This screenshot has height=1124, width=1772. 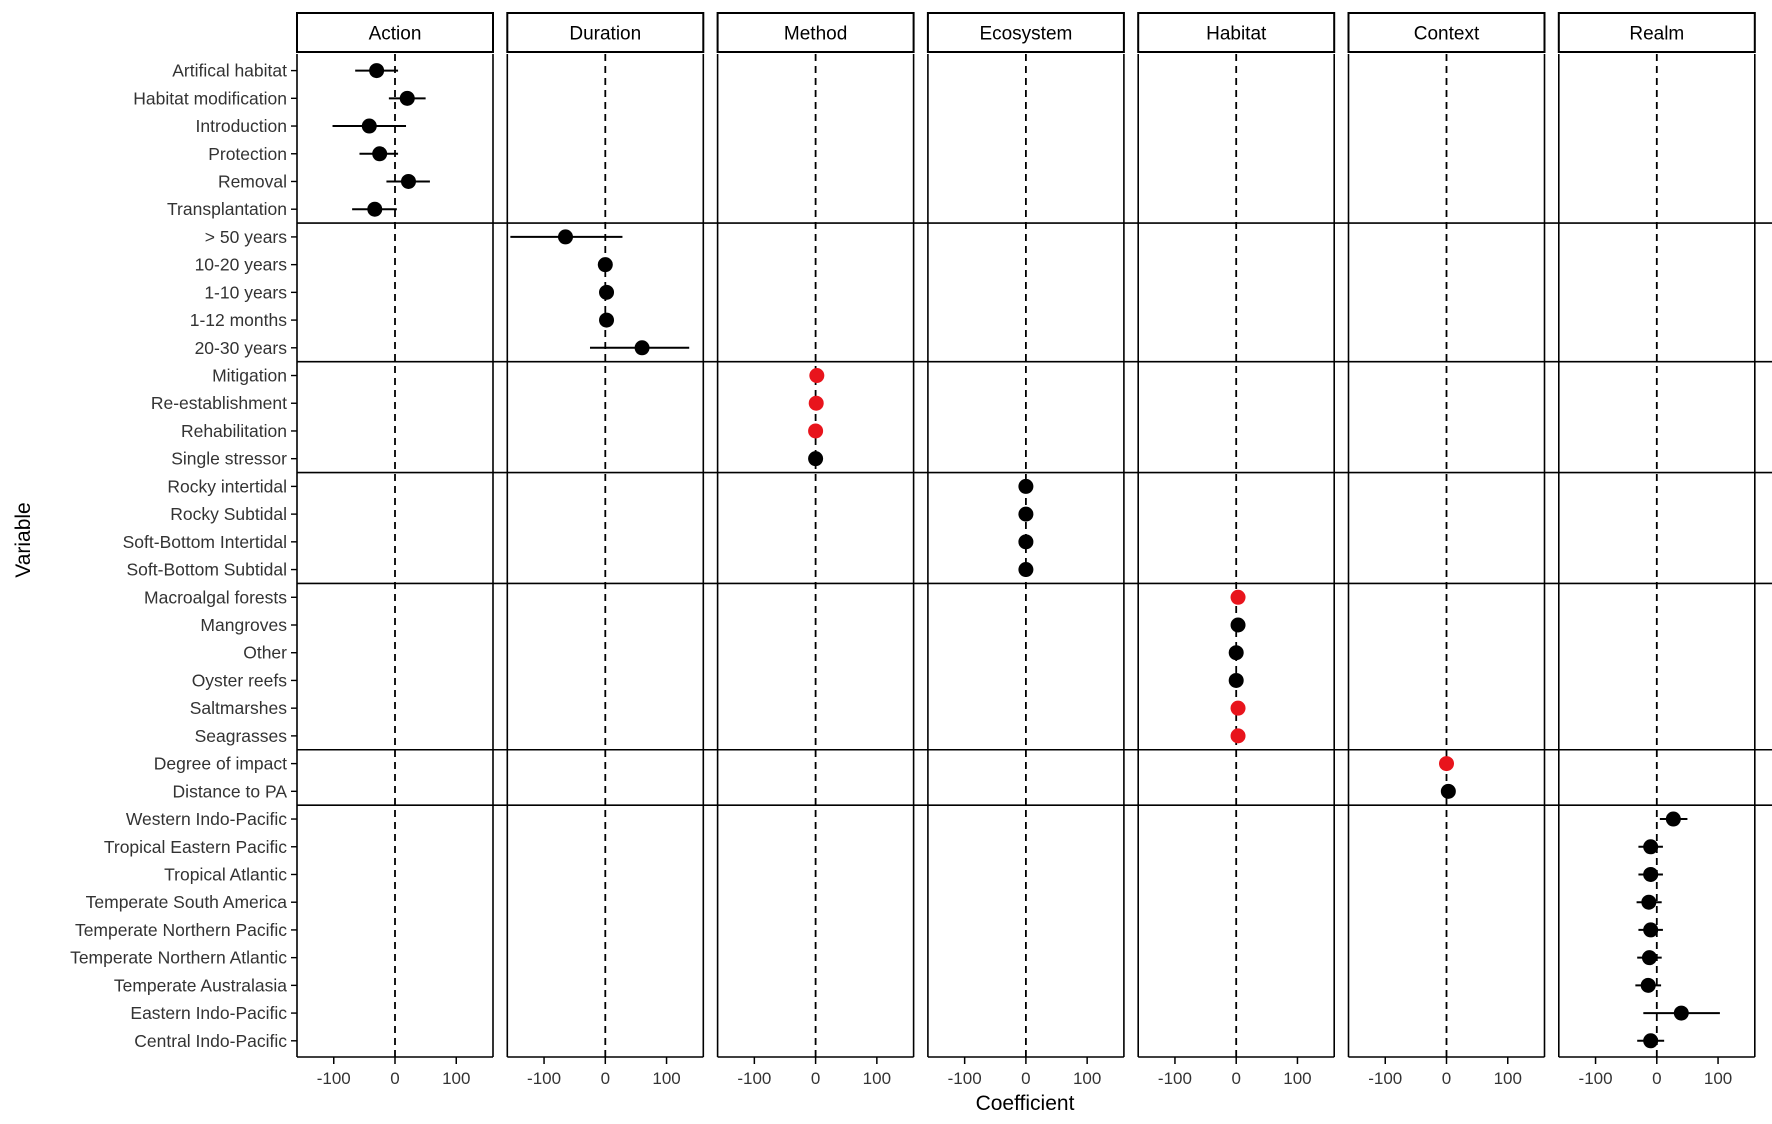 I want to click on y-tick-label: 10-20 years, so click(x=241, y=265).